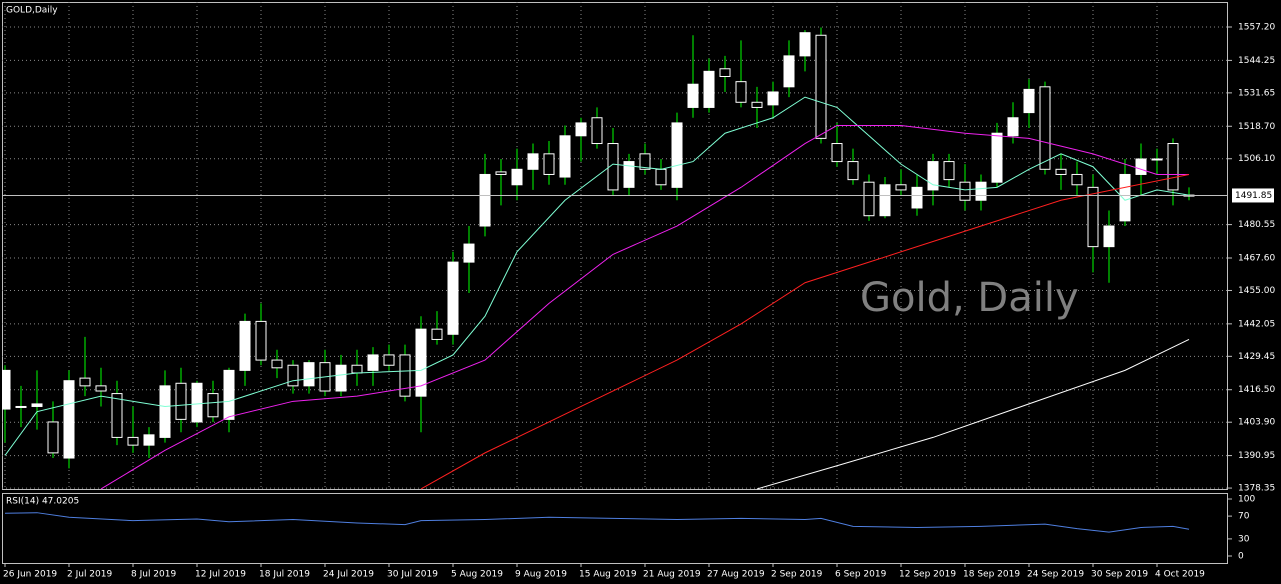 The image size is (1281, 584). Describe the element at coordinates (284, 575) in the screenshot. I see `x-tick-label: 18 Jul 2019` at that location.